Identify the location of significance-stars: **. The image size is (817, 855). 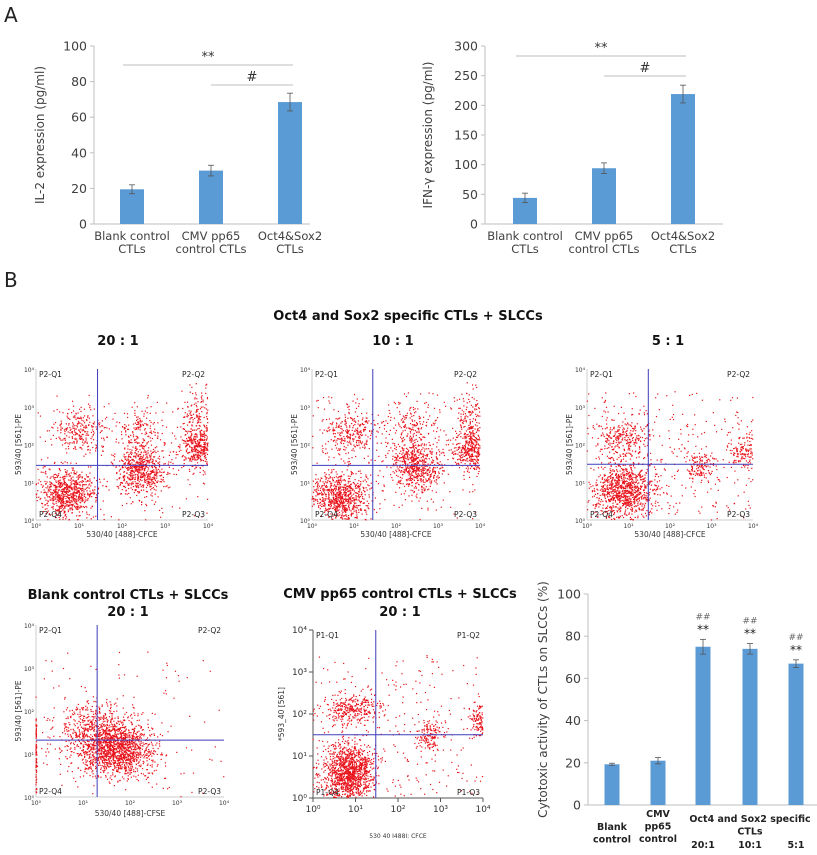
(796, 650).